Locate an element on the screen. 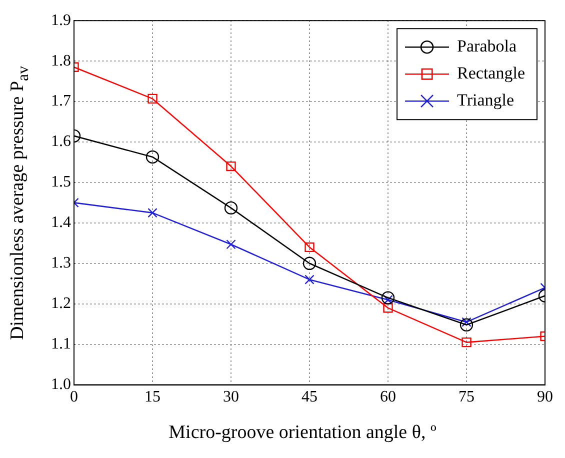  legend-label: Rectangle is located at coordinates (491, 73).